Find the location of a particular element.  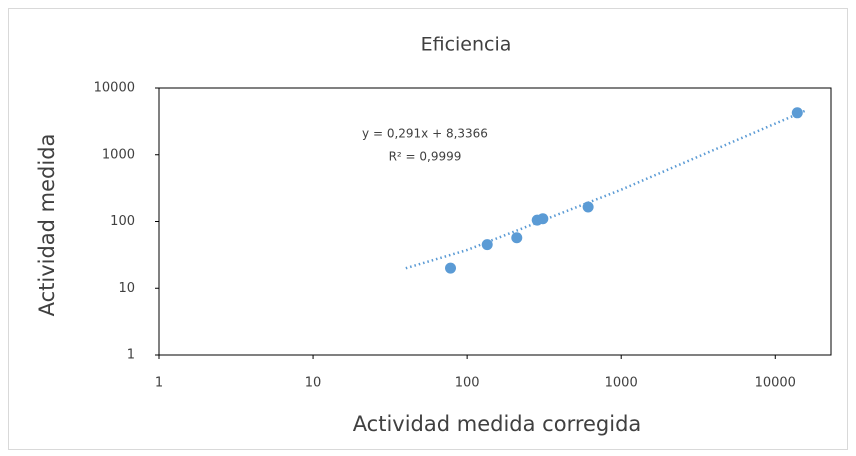

equation: y = 0,291x + 8,3366 is located at coordinates (425, 134).